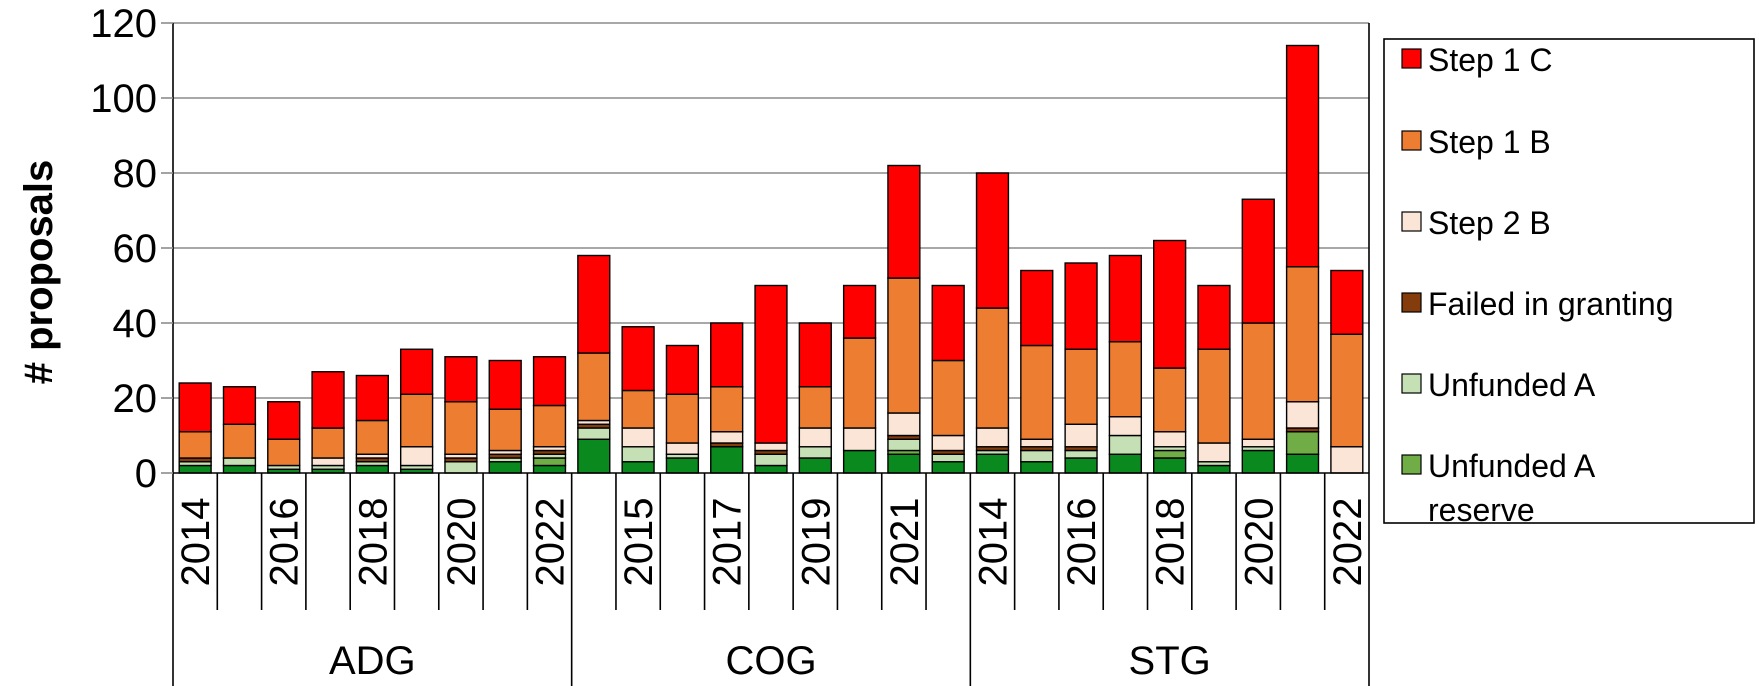 This screenshot has height=686, width=1759. I want to click on group-label: COG, so click(770, 661).